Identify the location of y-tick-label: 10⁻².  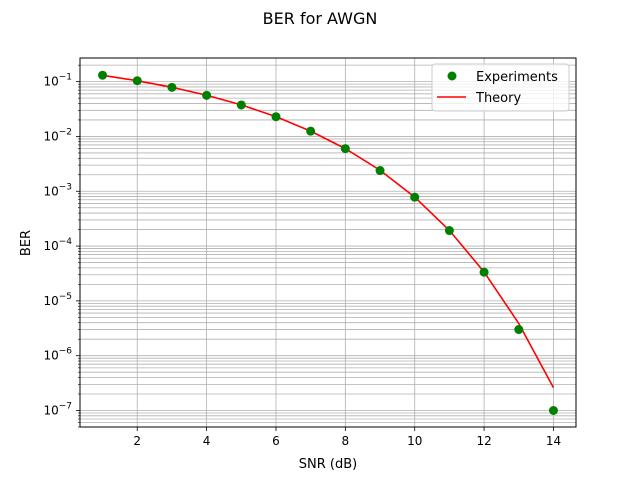
(57, 135).